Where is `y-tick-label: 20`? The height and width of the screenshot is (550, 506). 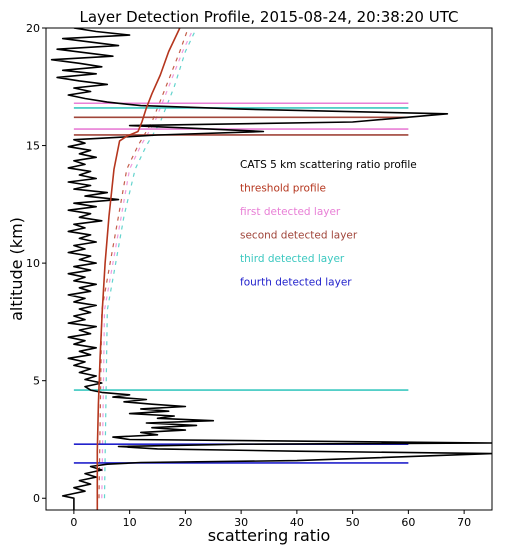 y-tick-label: 20 is located at coordinates (33, 28).